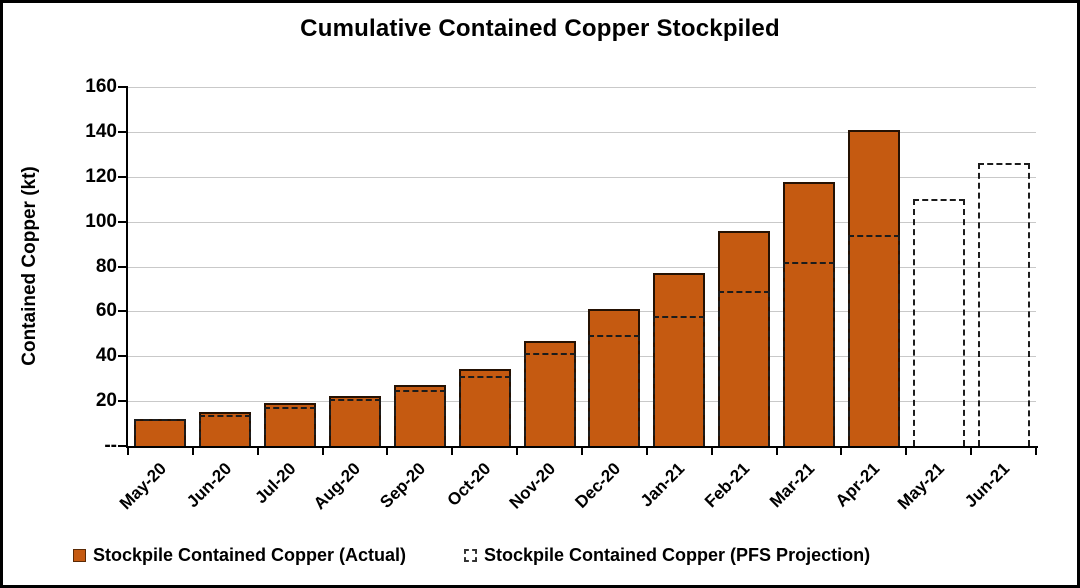  I want to click on x-tick-label: May-21, so click(921, 486).